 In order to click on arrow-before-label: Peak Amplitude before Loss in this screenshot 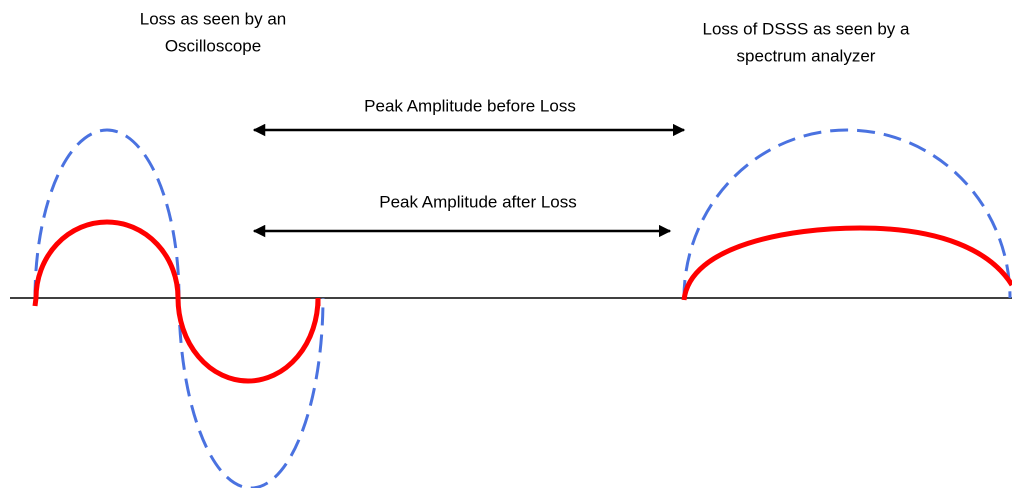, I will do `click(470, 105)`.